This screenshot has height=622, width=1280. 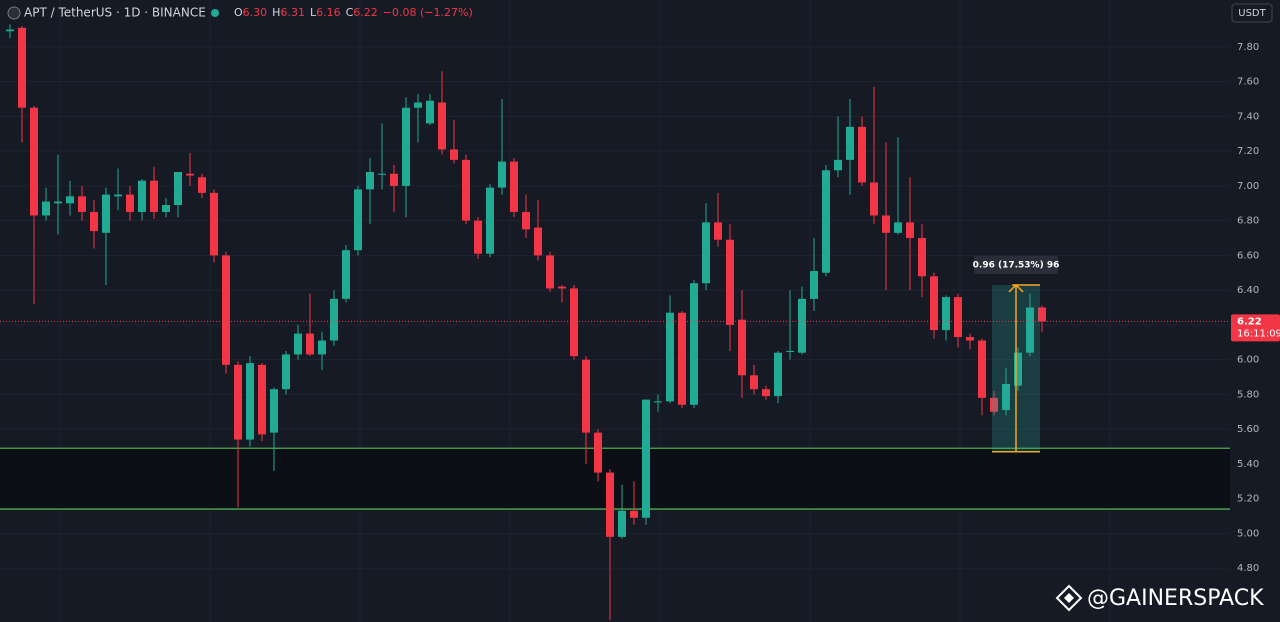 I want to click on y-tick-label: 6.00, so click(x=1248, y=360).